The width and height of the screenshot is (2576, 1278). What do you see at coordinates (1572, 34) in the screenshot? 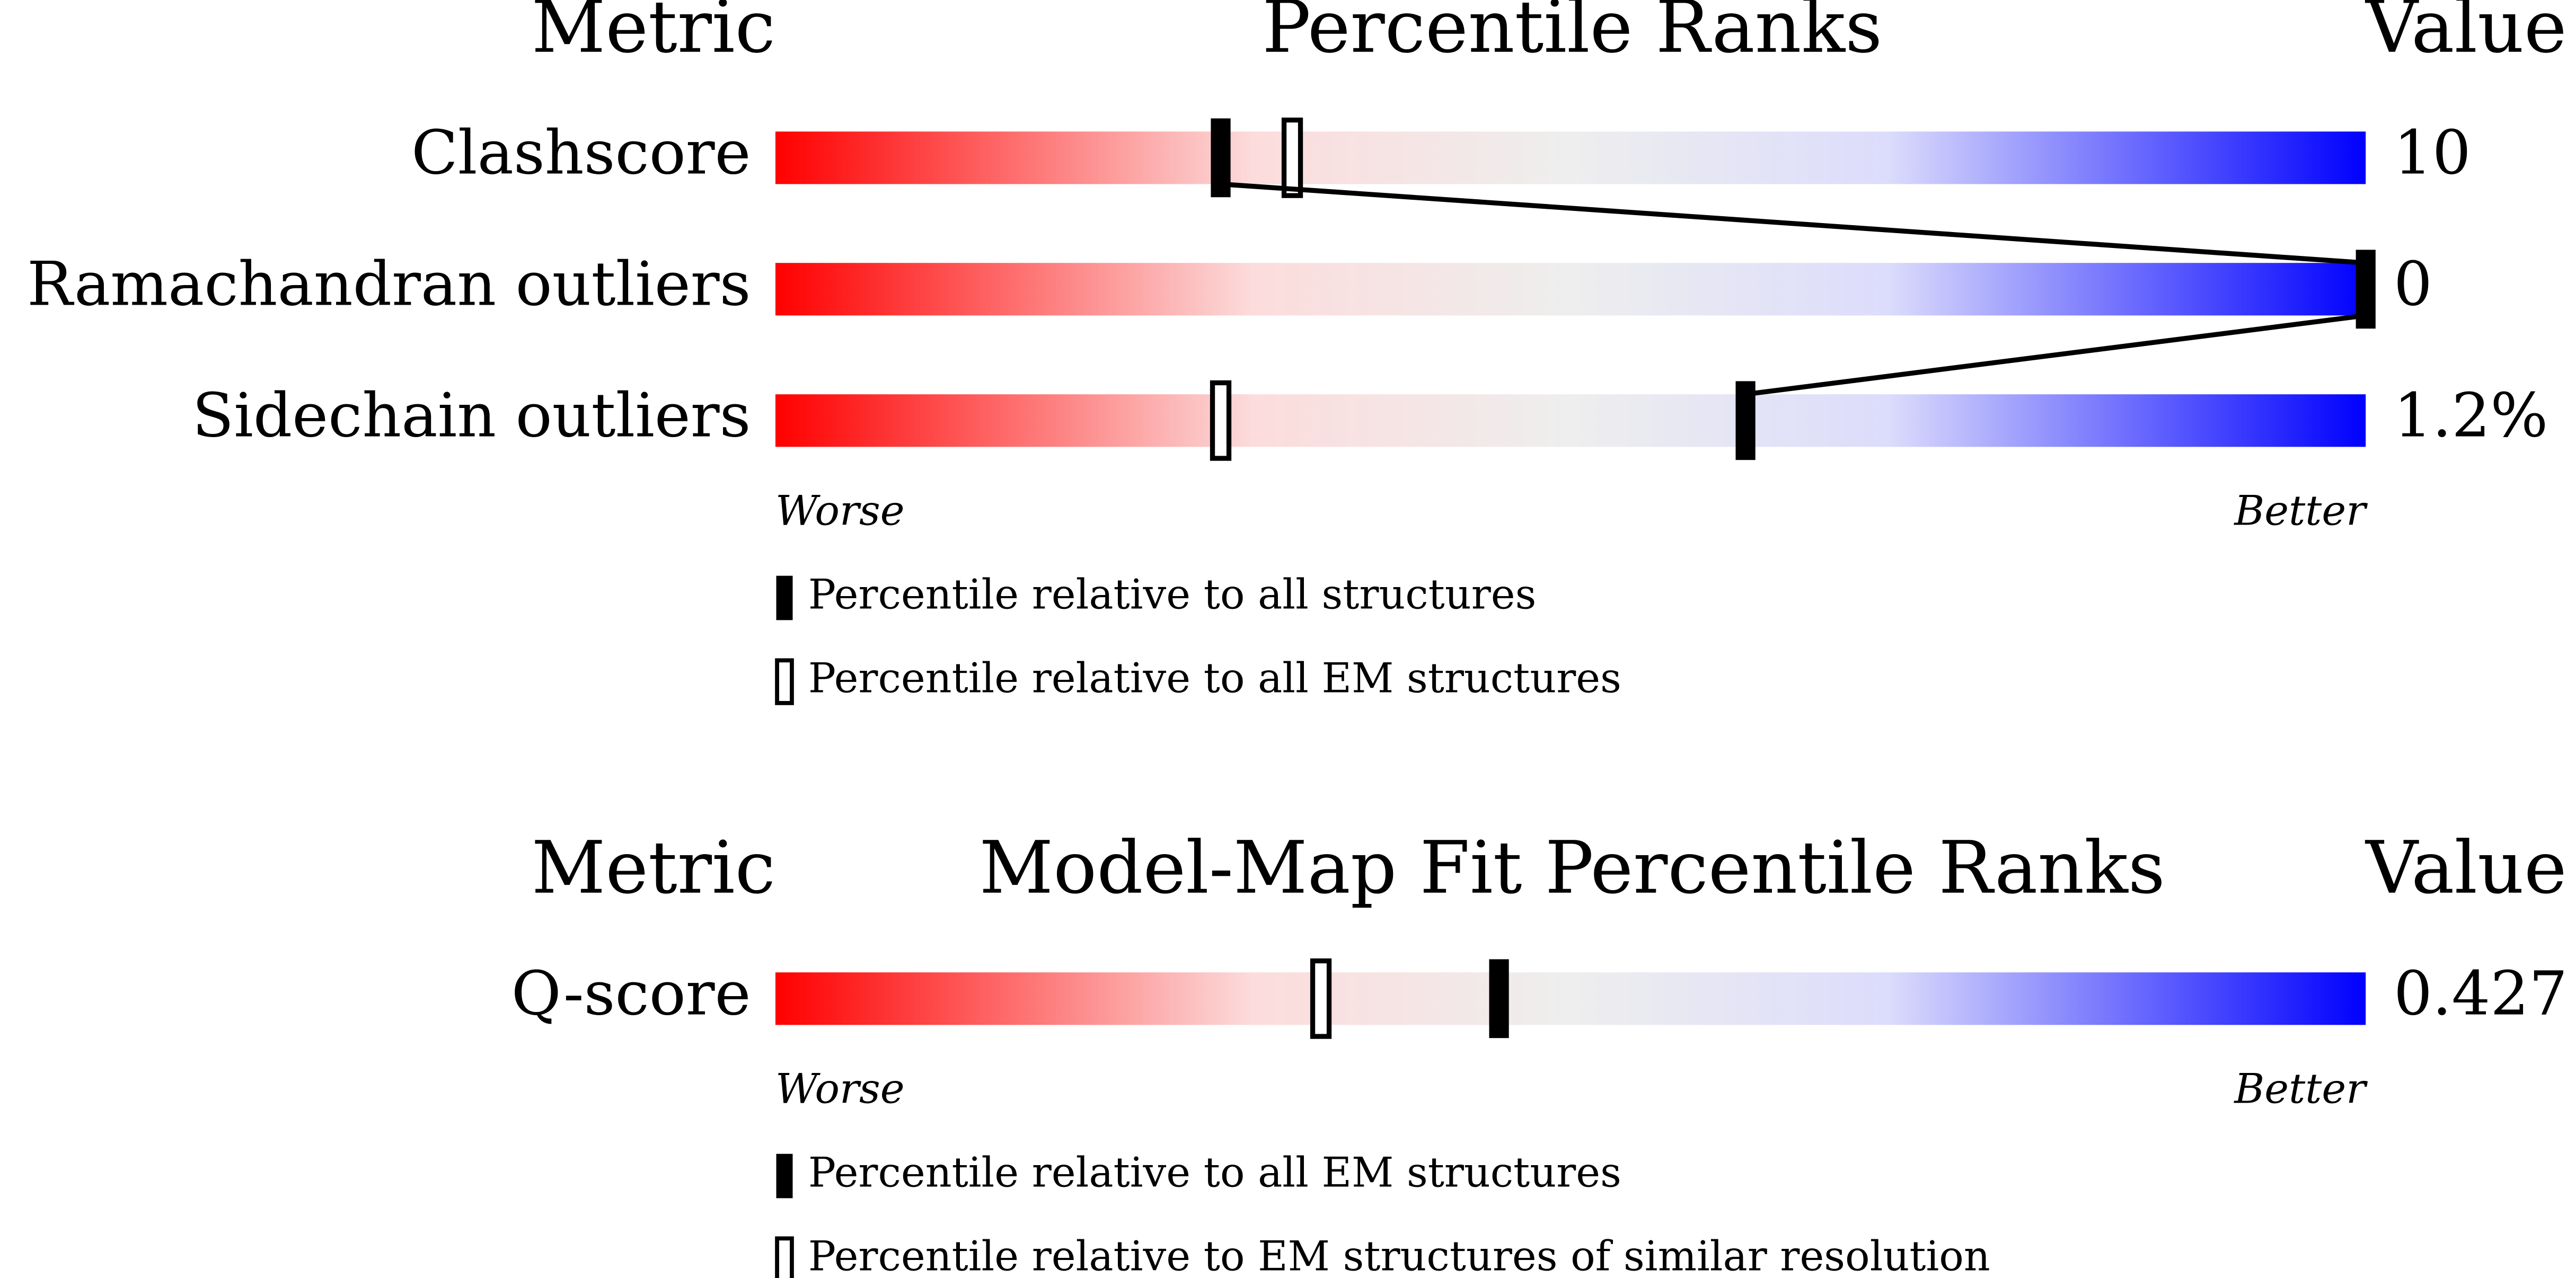
I see `panel-title: Percentile Ranks` at bounding box center [1572, 34].